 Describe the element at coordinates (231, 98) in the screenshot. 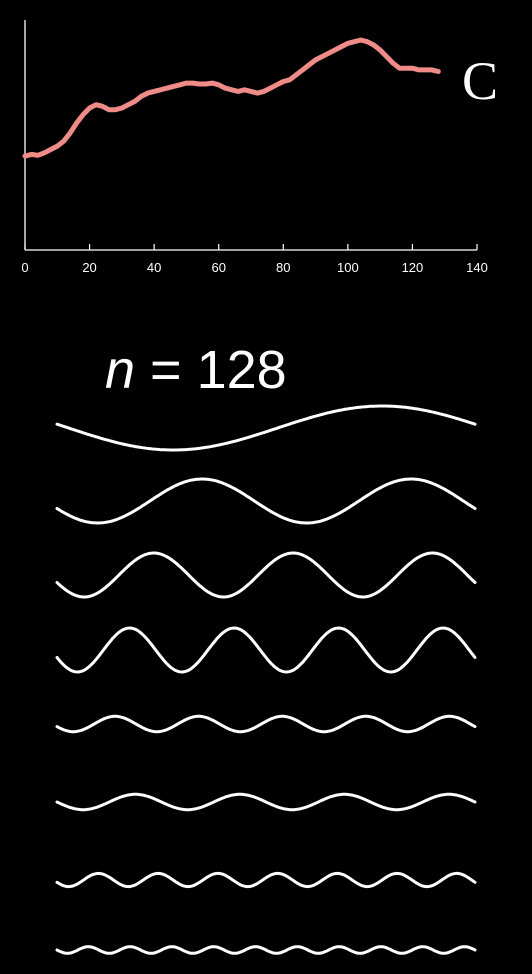

I see `series-line` at that location.